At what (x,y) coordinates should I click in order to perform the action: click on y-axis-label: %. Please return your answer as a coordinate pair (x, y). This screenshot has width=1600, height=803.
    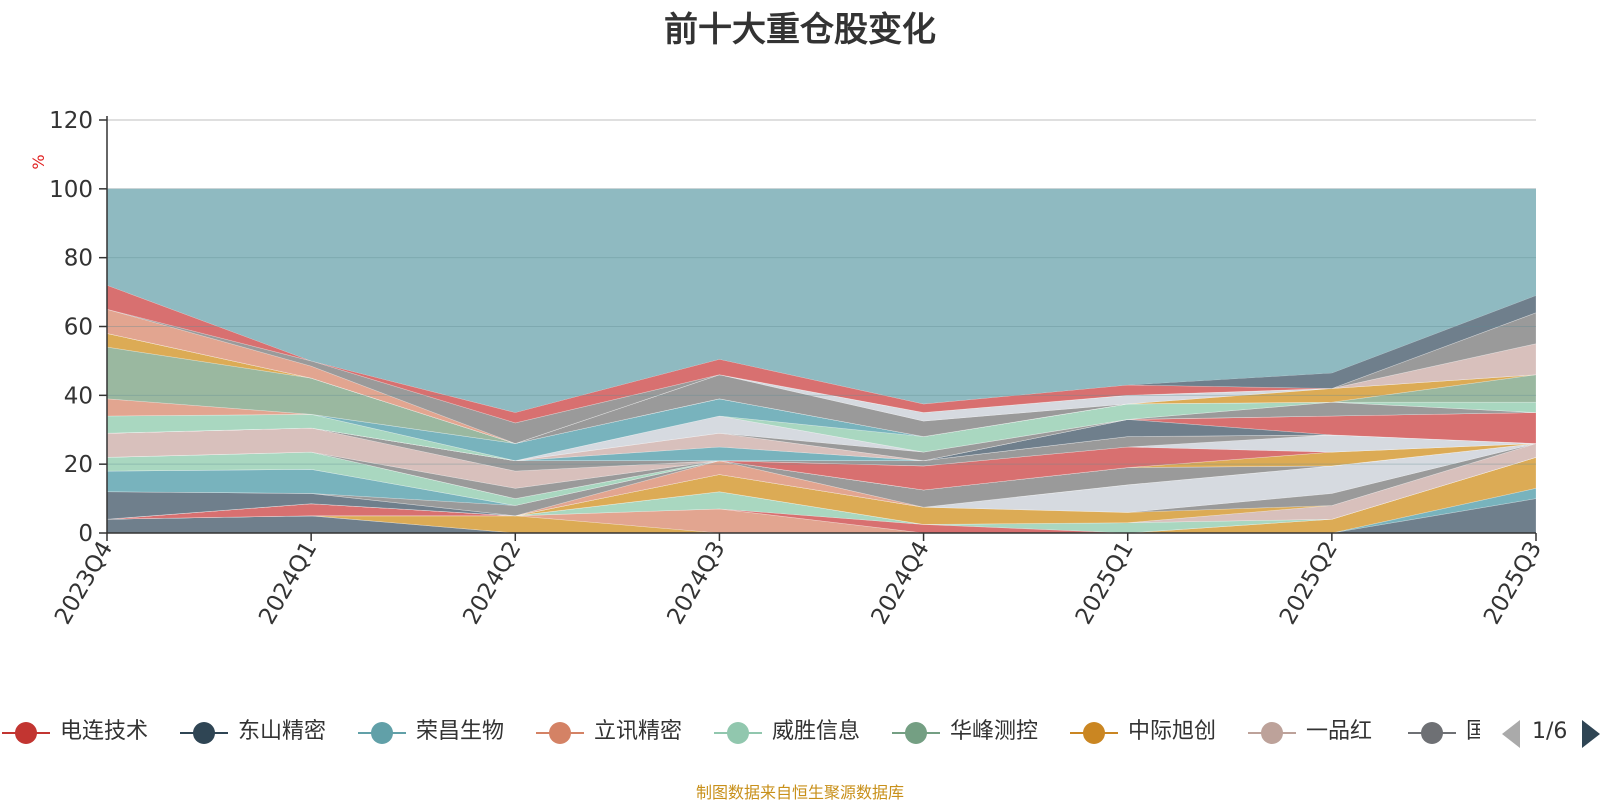
    Looking at the image, I should click on (38, 161).